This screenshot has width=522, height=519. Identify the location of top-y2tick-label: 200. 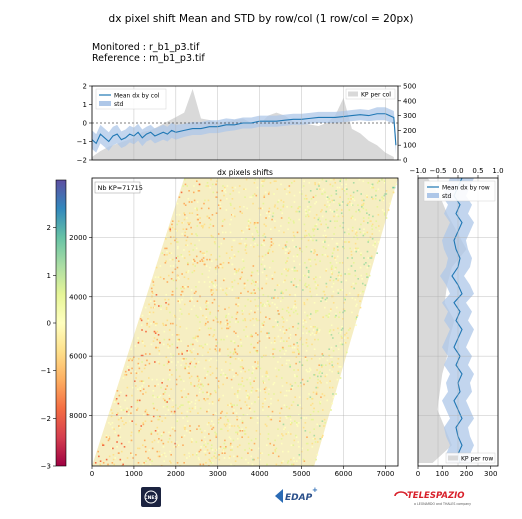
(409, 131).